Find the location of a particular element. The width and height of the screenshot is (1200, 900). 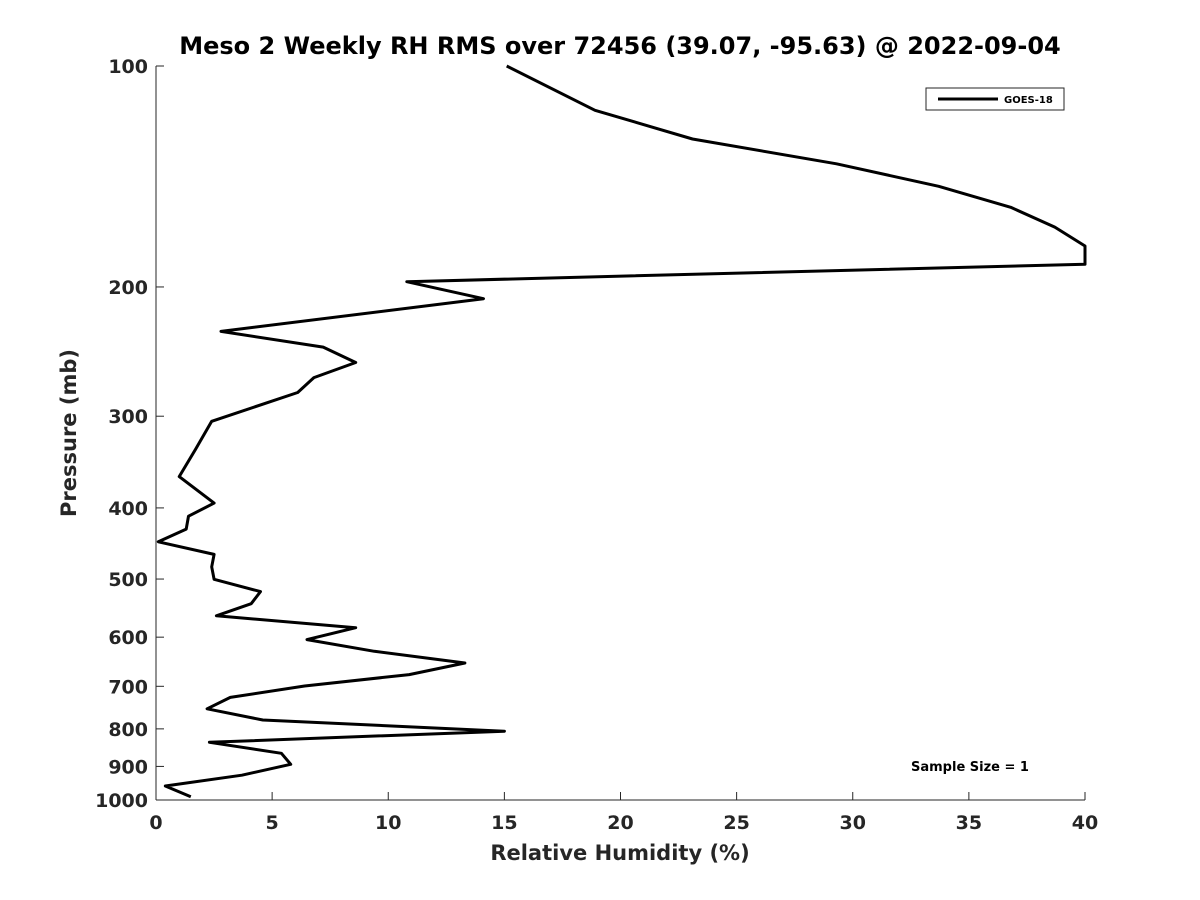

sample-size-annotation: Sample Size = 1 is located at coordinates (970, 767).